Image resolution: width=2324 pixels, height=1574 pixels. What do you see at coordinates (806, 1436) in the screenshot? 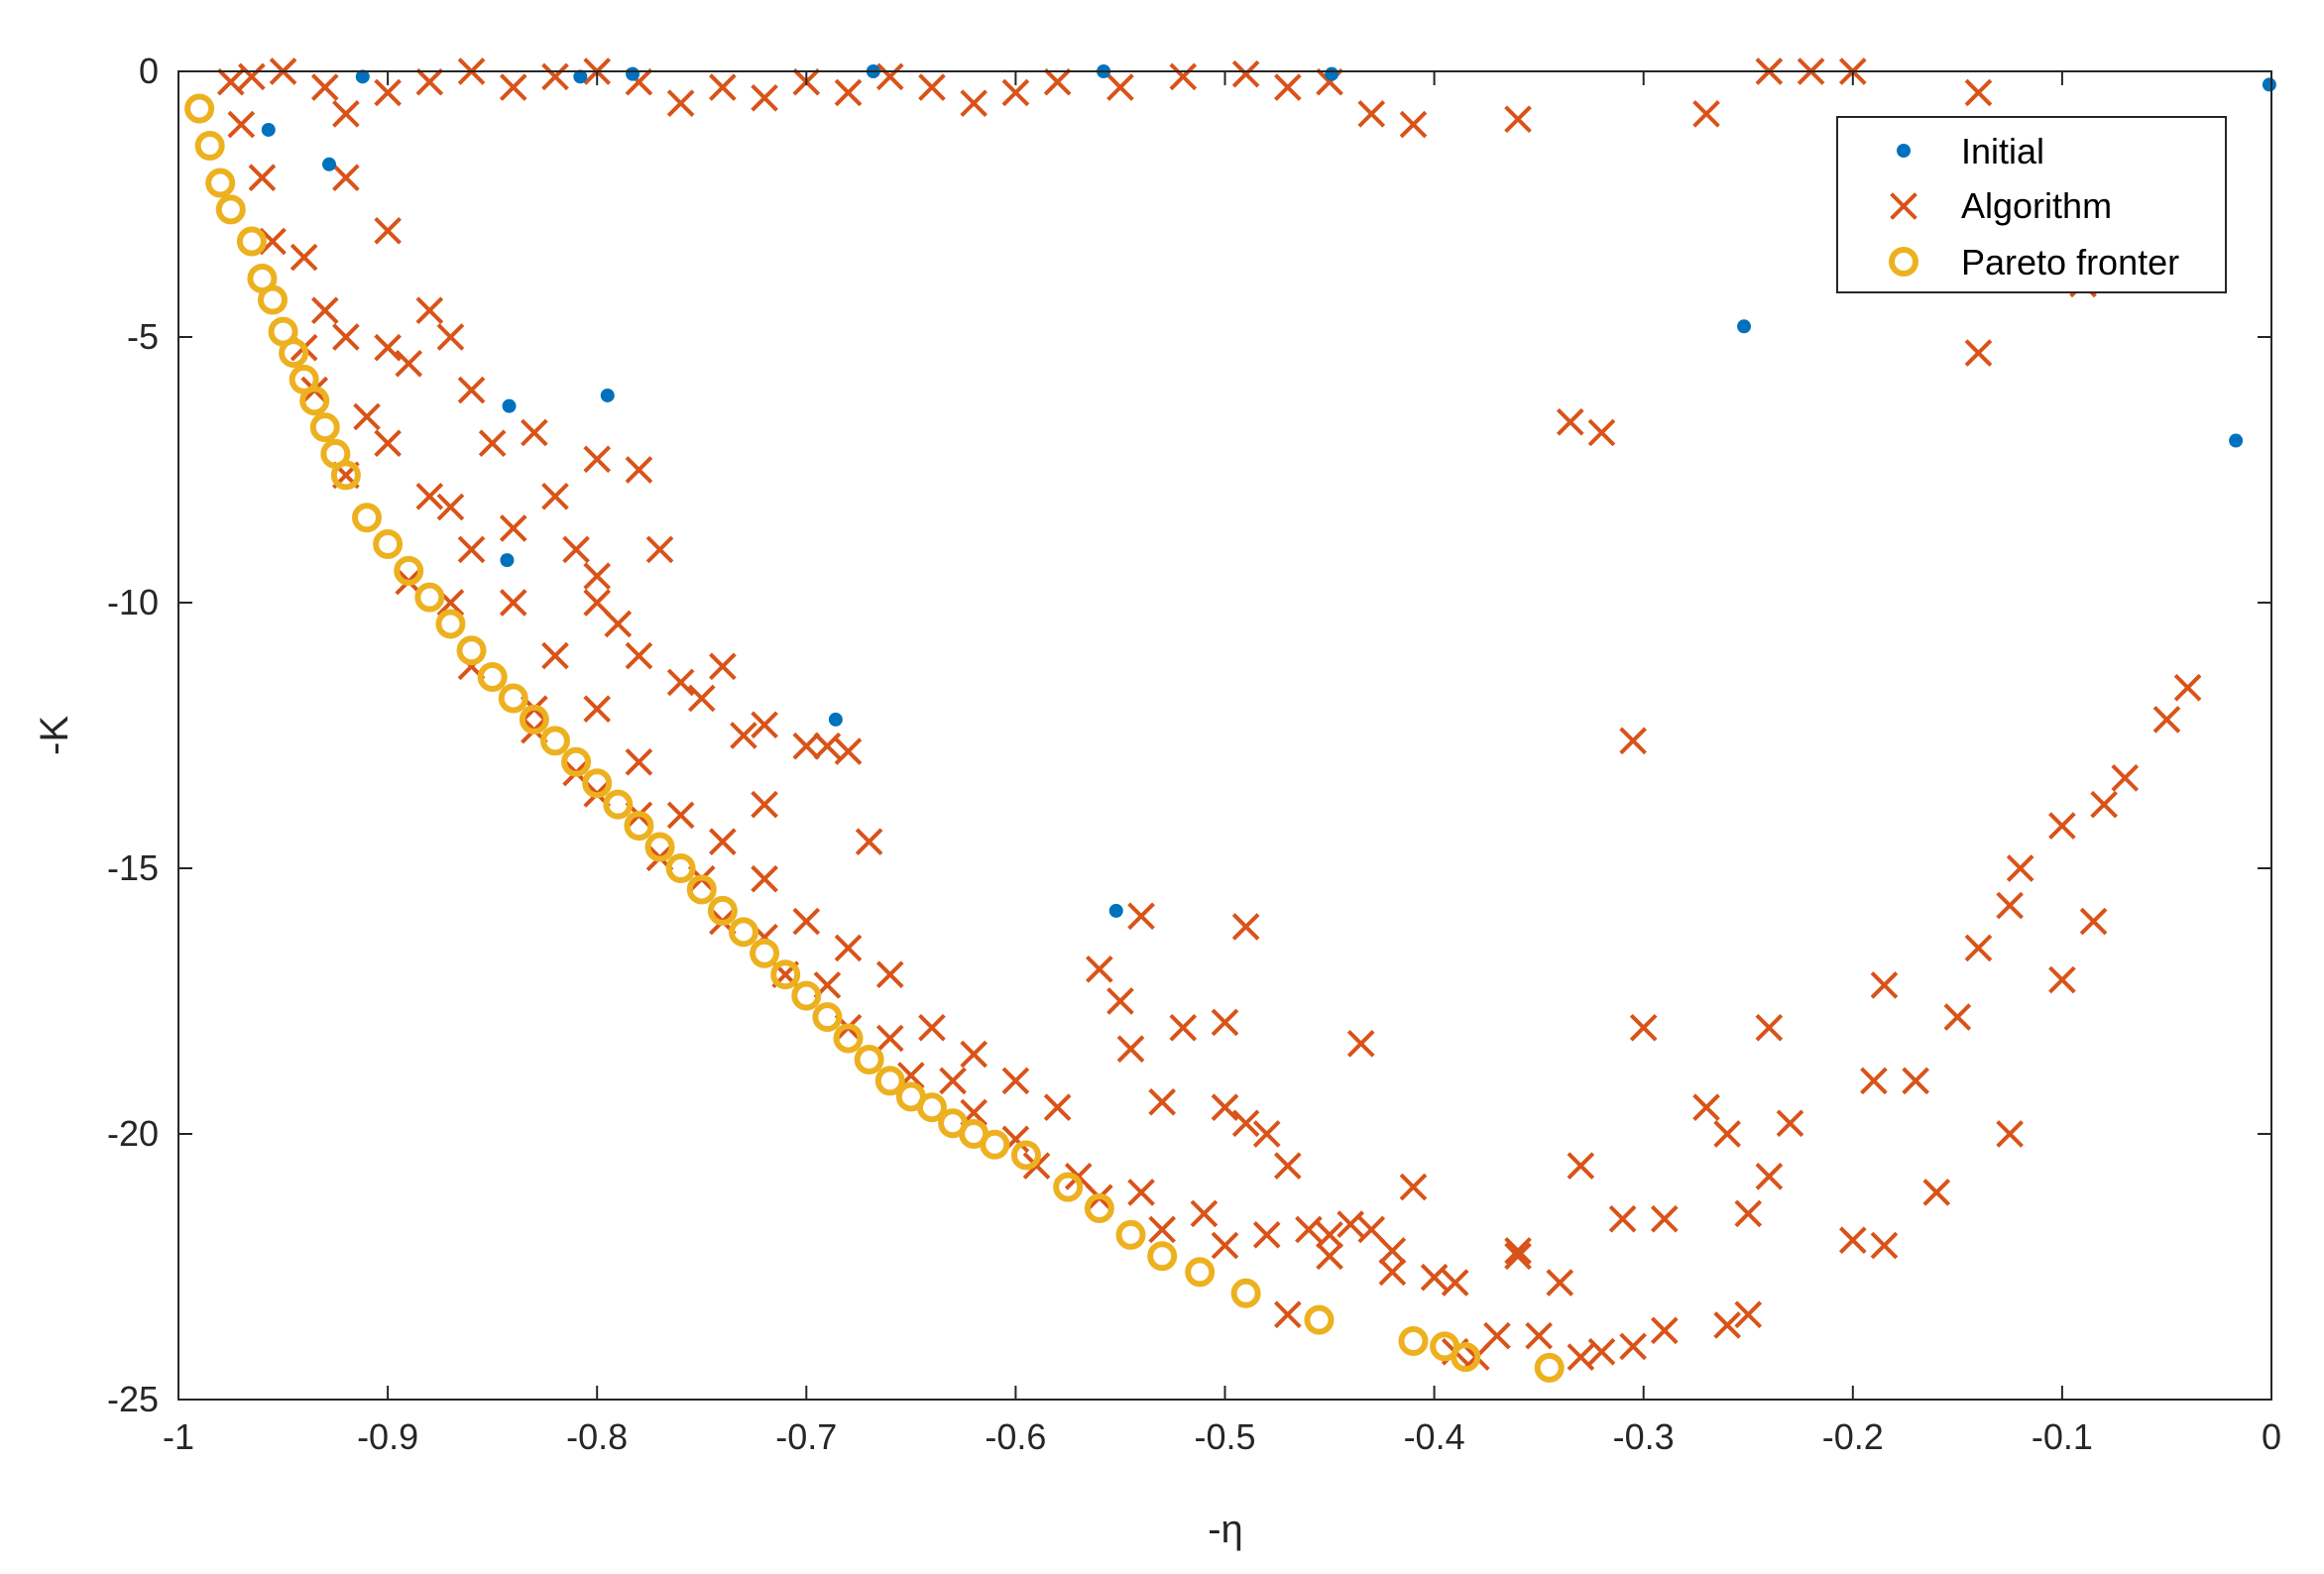
I see `x-tick-label: -0.7` at bounding box center [806, 1436].